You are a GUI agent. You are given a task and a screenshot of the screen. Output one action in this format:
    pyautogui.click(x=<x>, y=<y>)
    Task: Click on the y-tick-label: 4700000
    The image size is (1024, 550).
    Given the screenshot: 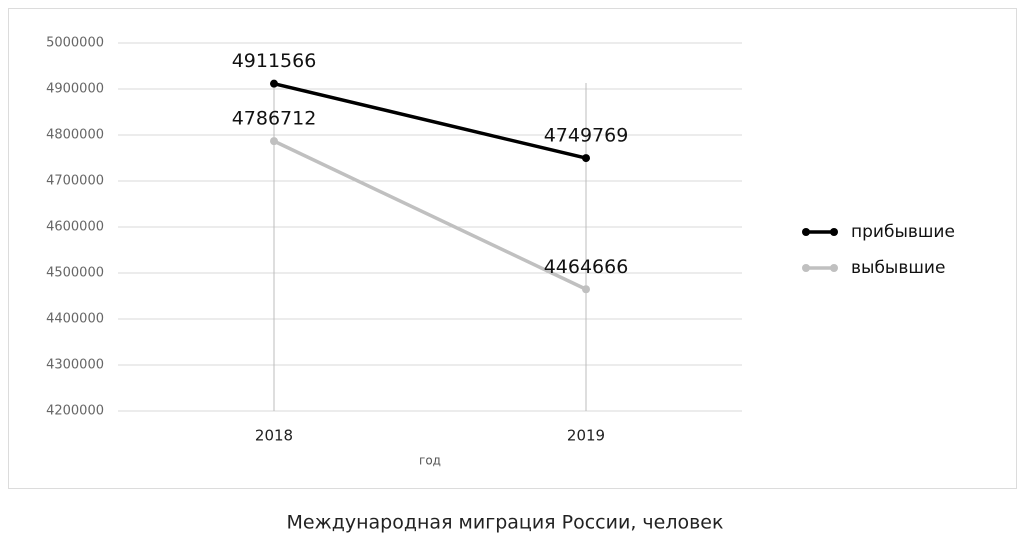 What is the action you would take?
    pyautogui.click(x=75, y=181)
    